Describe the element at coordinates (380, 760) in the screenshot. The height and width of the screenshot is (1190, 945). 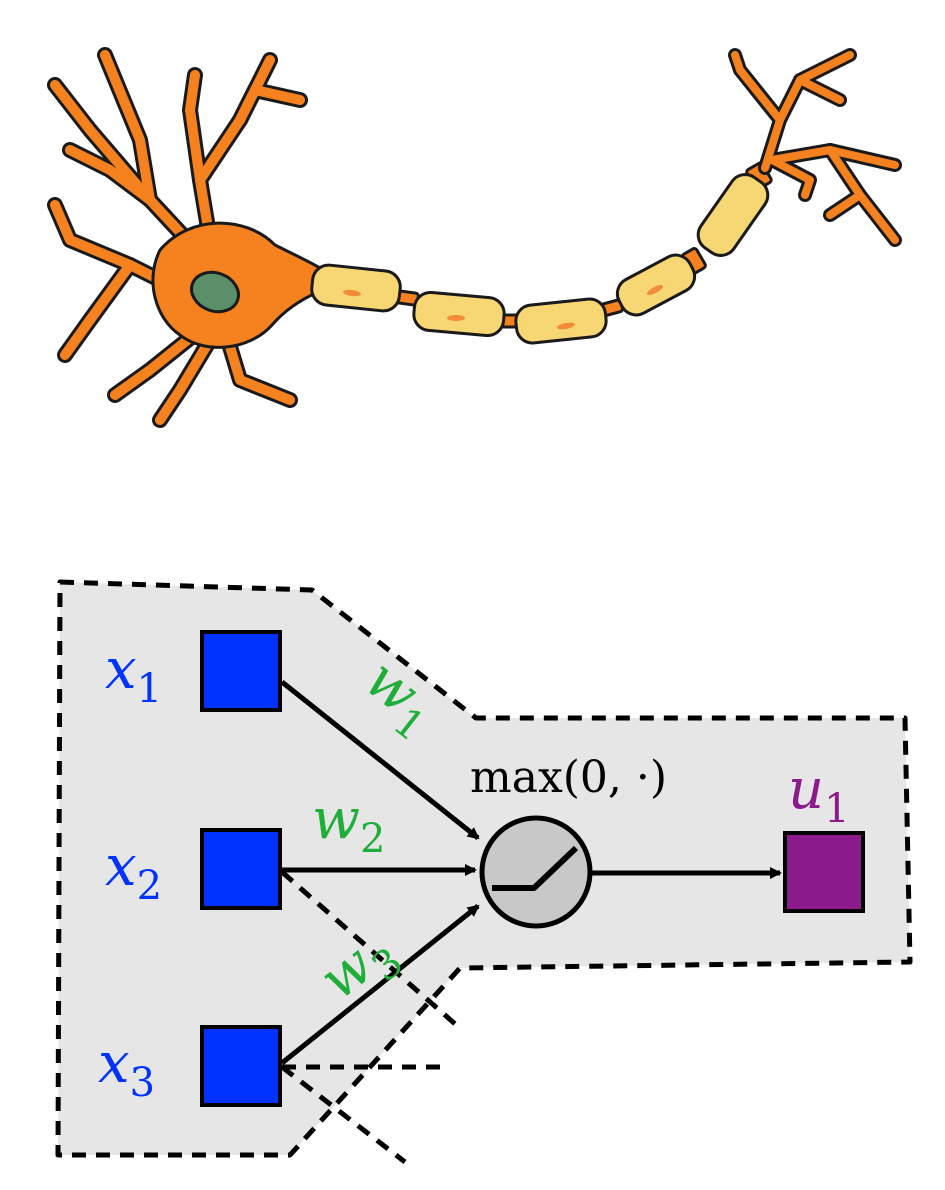
I see `connection-x1` at that location.